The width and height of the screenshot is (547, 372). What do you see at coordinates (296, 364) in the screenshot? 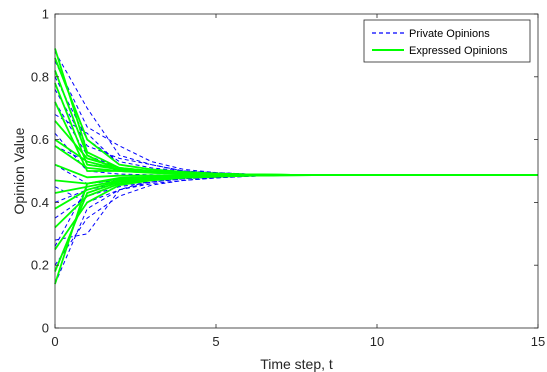
I see `x-axis-label: Time step, t` at bounding box center [296, 364].